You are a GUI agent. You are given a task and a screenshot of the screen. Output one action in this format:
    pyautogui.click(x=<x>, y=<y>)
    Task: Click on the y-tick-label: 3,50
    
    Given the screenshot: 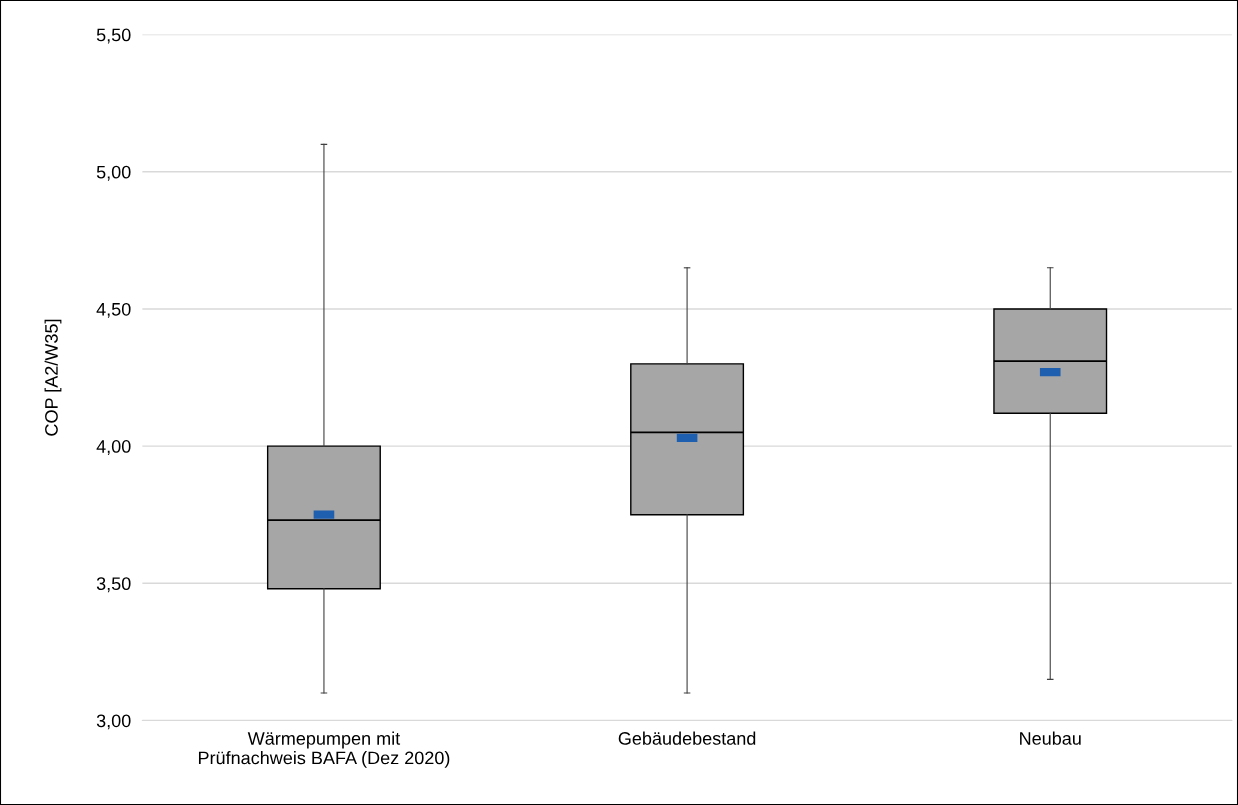 What is the action you would take?
    pyautogui.click(x=113, y=585)
    